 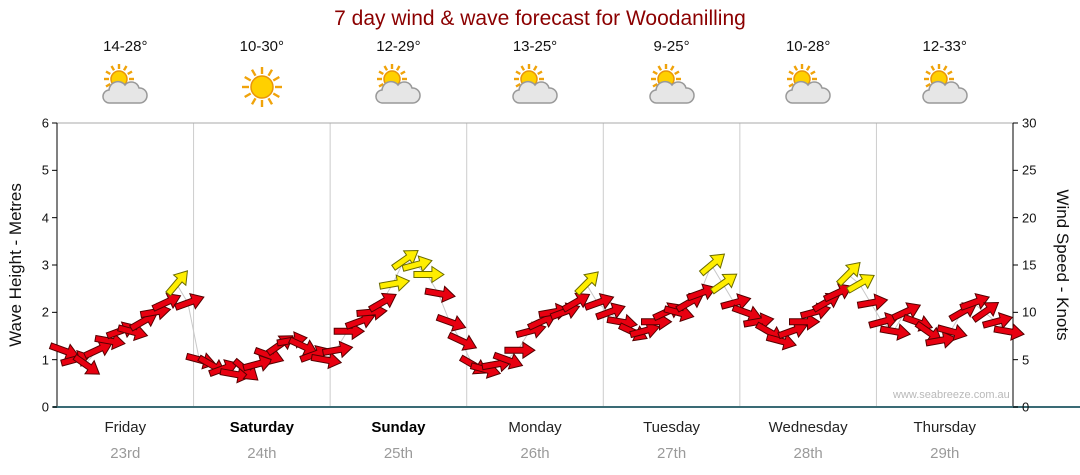 What do you see at coordinates (535, 46) in the screenshot?
I see `temperature-range: 13-25°` at bounding box center [535, 46].